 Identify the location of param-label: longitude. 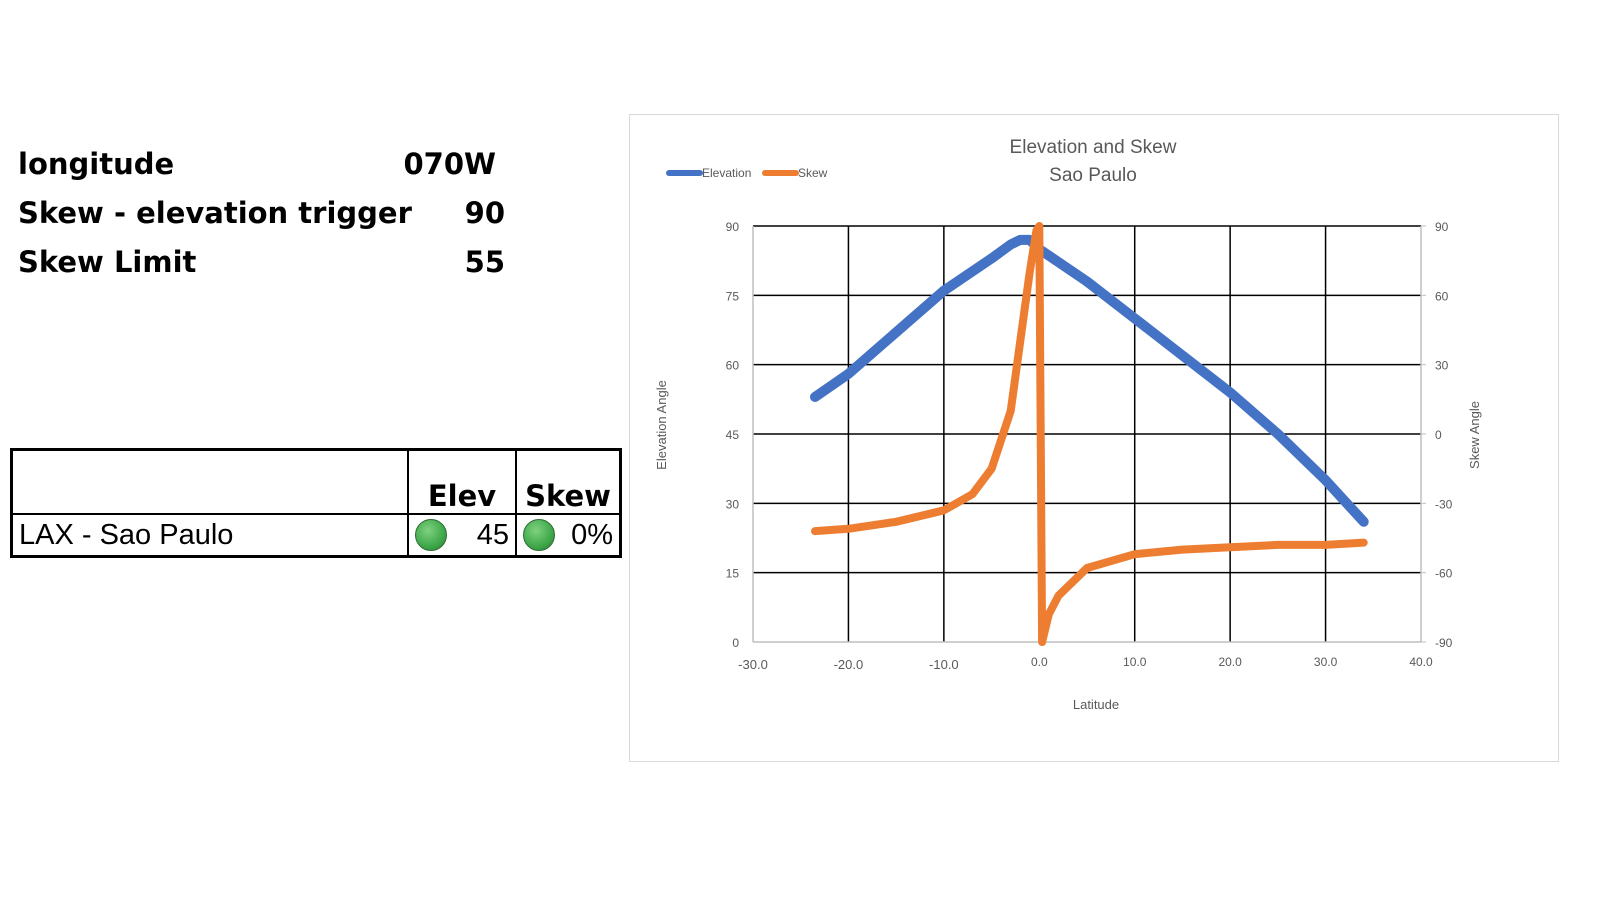
(96, 164).